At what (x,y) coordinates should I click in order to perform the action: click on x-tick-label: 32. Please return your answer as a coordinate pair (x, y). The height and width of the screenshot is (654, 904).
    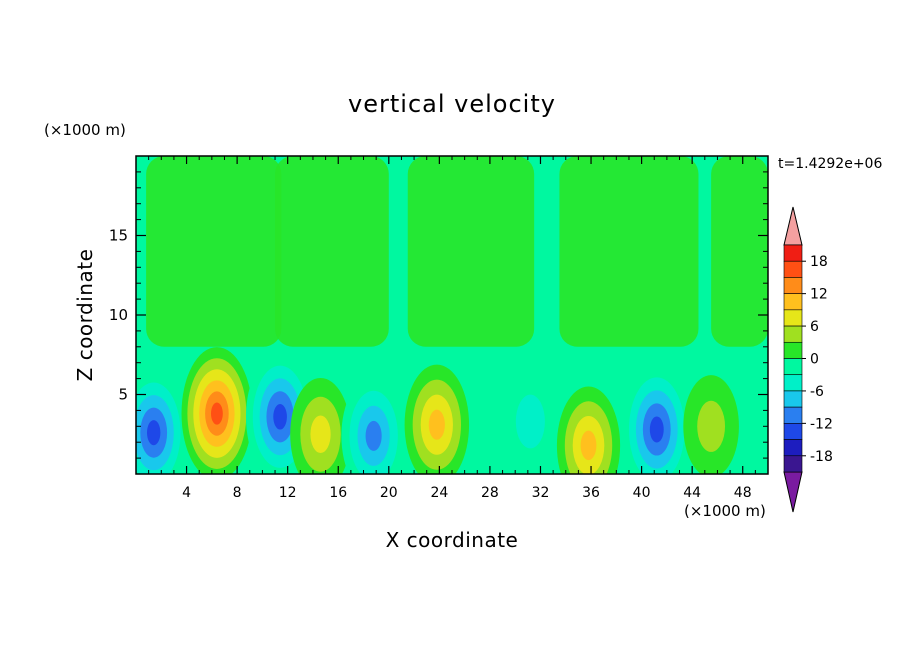
    Looking at the image, I should click on (541, 493).